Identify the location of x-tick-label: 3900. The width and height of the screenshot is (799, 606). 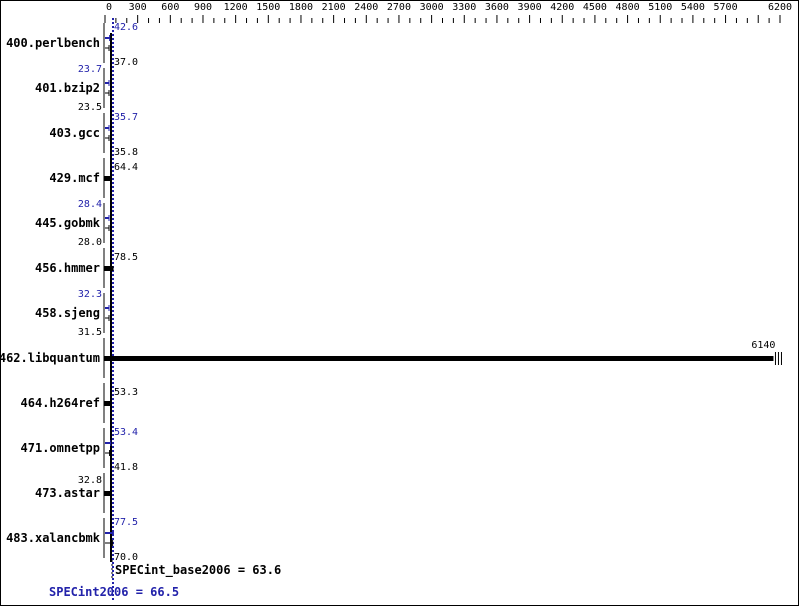
(530, 7).